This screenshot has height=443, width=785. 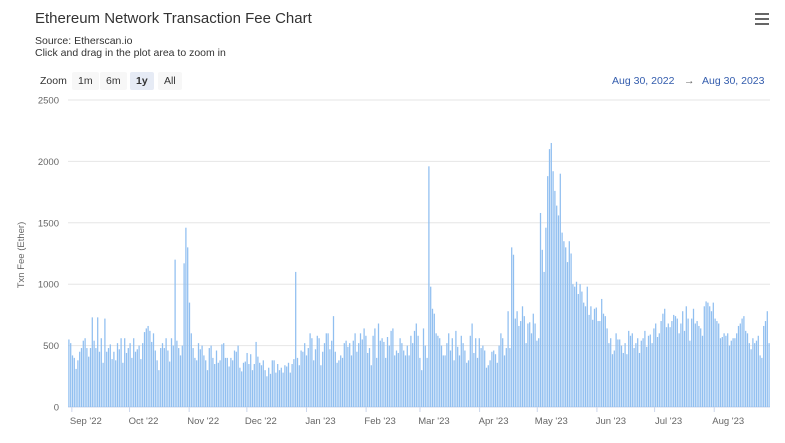 What do you see at coordinates (113, 81) in the screenshot?
I see `zoom-6m-button: 6m` at bounding box center [113, 81].